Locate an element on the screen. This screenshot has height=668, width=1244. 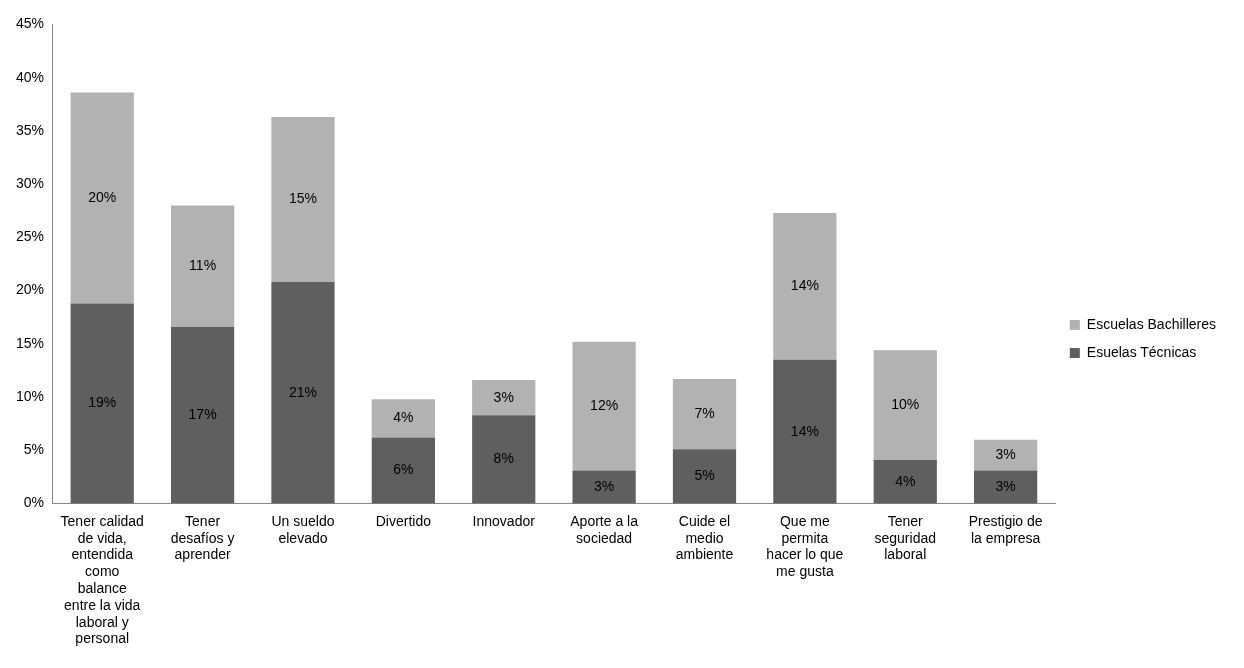
data-label: 15% is located at coordinates (302, 198).